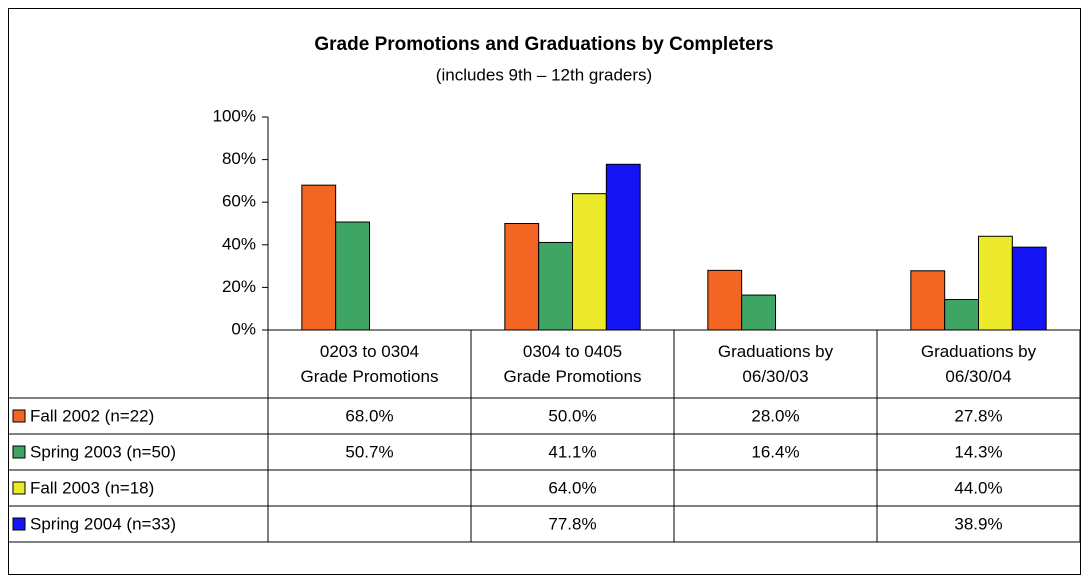 This screenshot has height=582, width=1089. I want to click on legend-label: Spring 2003 (n=50), so click(103, 451).